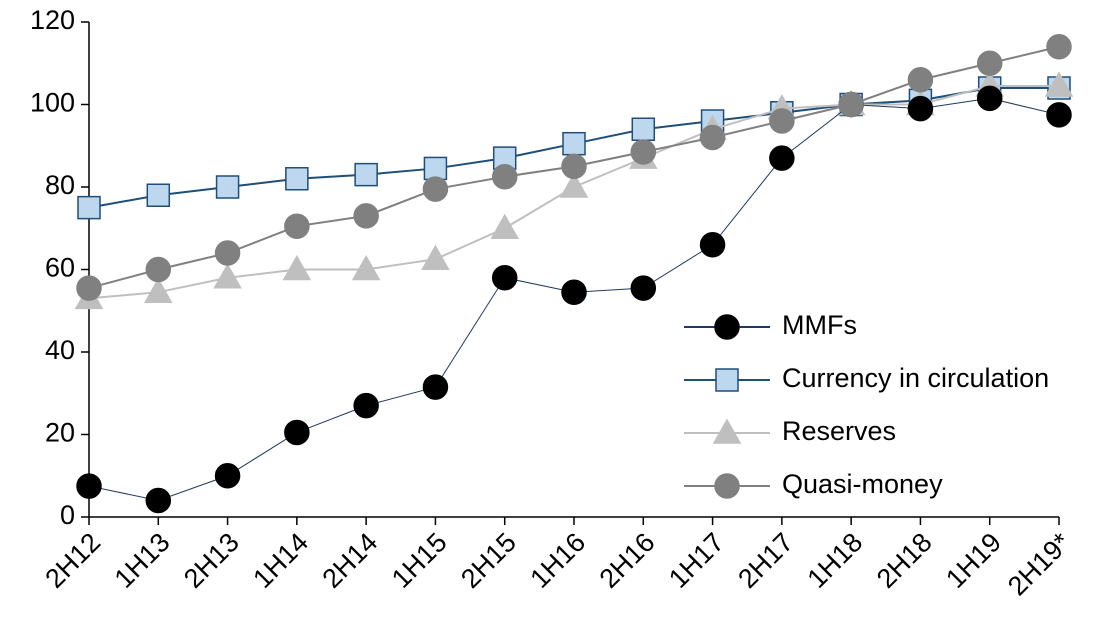 Image resolution: width=1119 pixels, height=640 pixels. Describe the element at coordinates (557, 560) in the screenshot. I see `x-tick-label: 1H16` at that location.